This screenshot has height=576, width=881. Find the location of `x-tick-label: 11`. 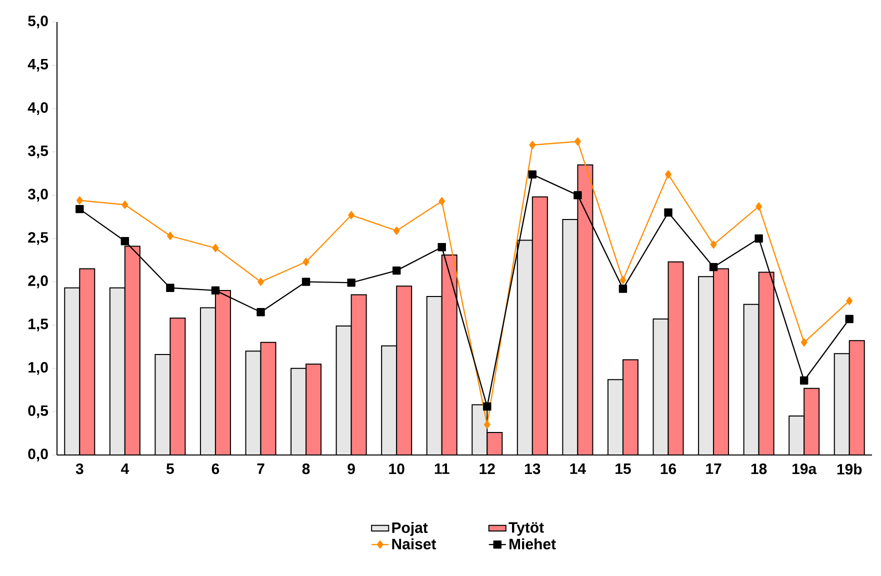

x-tick-label: 11 is located at coordinates (442, 469).